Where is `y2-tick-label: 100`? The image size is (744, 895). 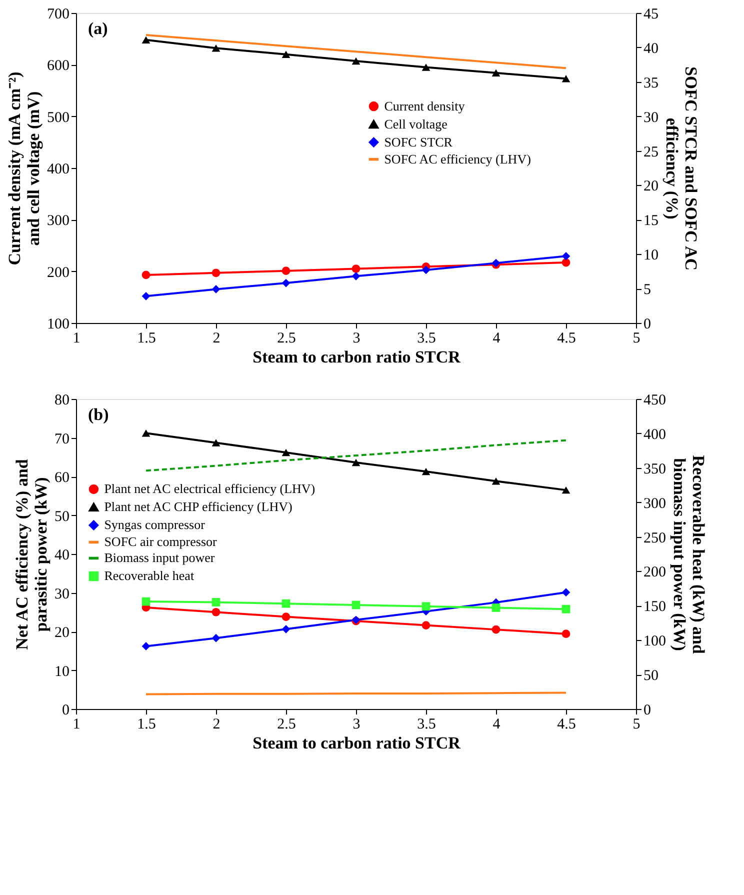
y2-tick-label: 100 is located at coordinates (655, 642).